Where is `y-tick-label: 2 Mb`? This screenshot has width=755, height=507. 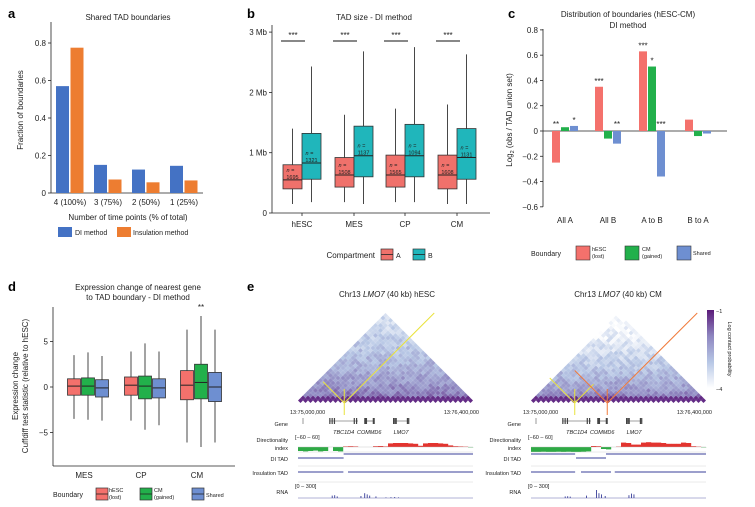
y-tick-label: 2 Mb is located at coordinates (258, 92).